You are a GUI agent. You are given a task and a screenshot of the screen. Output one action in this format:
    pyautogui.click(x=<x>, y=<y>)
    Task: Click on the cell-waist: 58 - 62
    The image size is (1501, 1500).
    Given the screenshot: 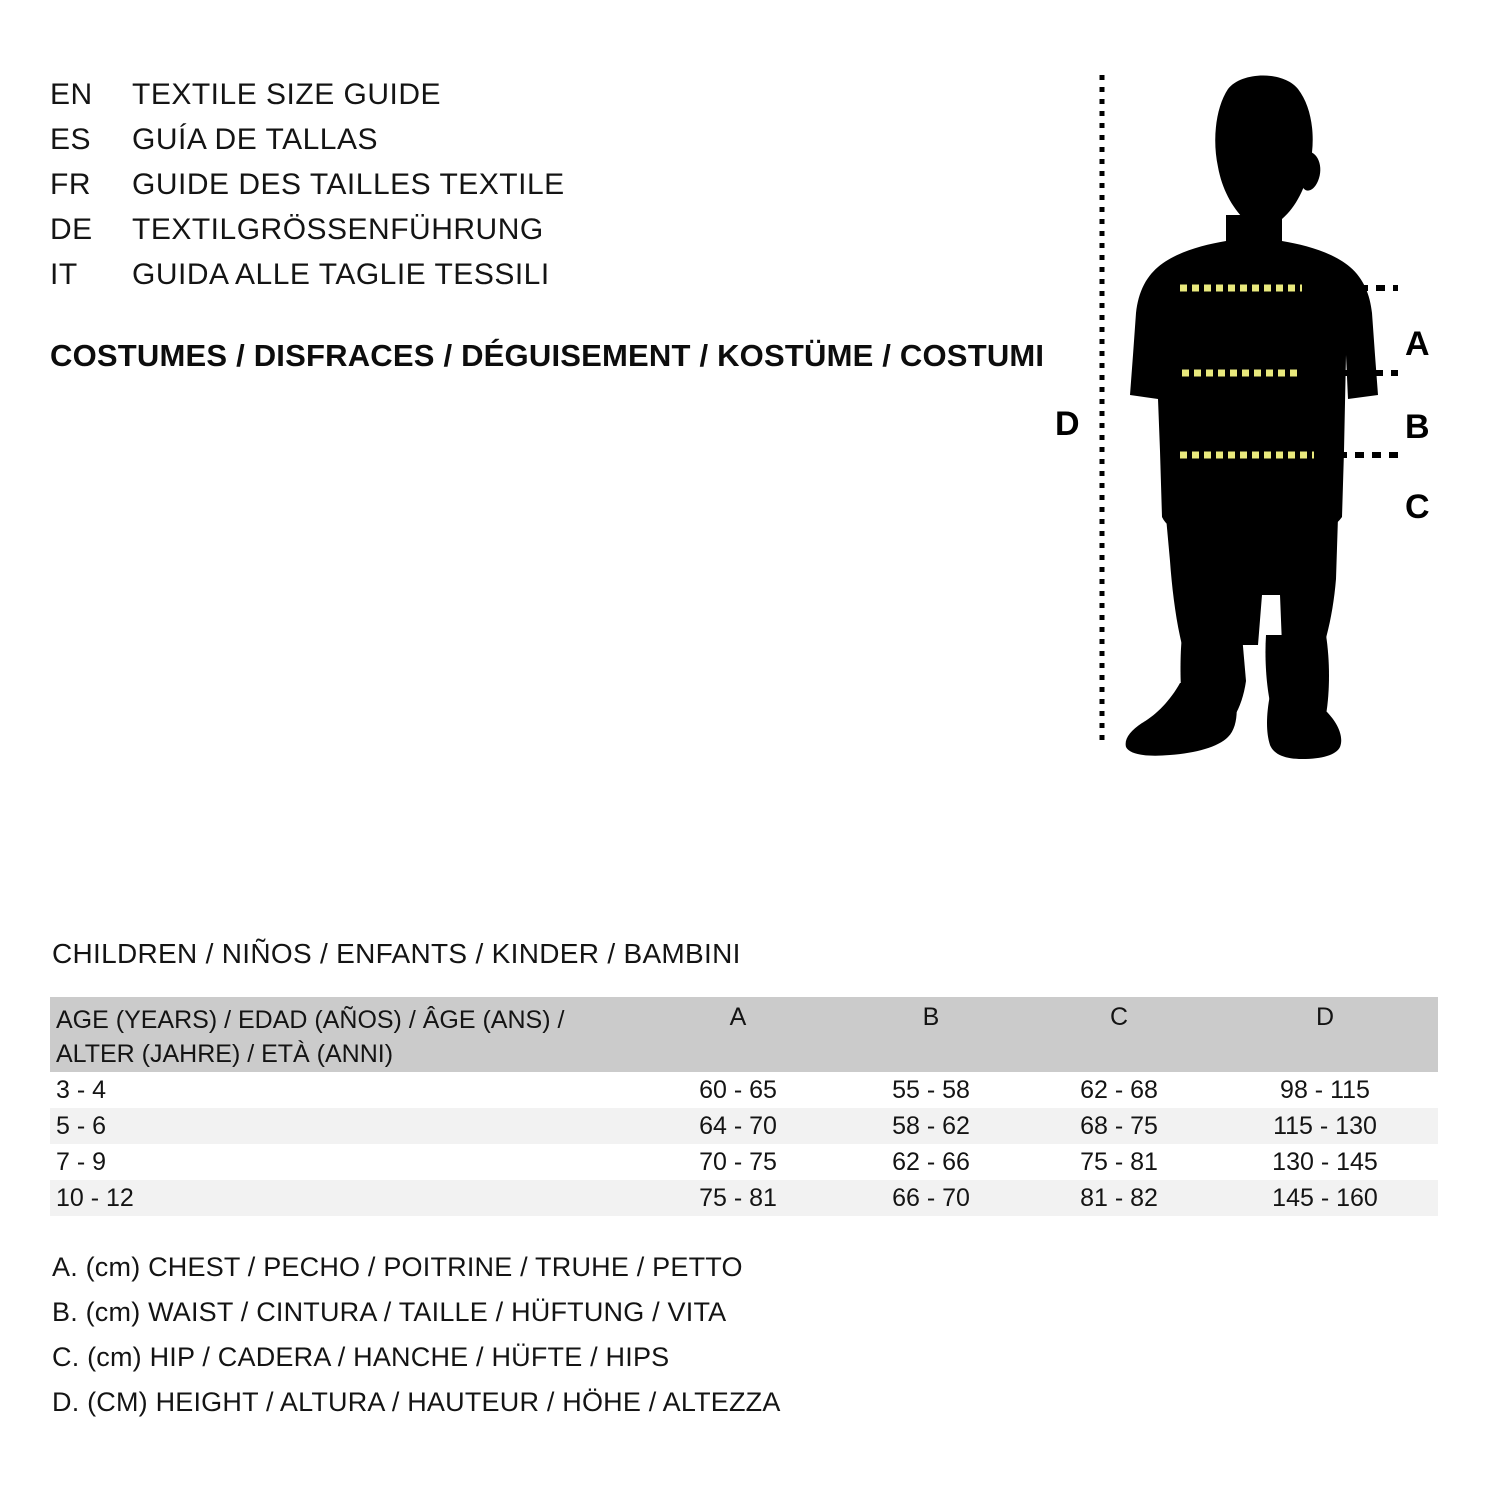 What is the action you would take?
    pyautogui.click(x=931, y=1125)
    